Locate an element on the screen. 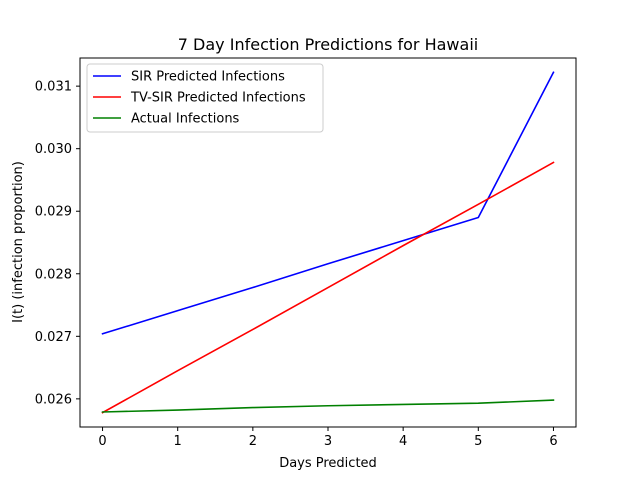 This screenshot has height=480, width=640. y-tick-label: 0.028 is located at coordinates (53, 274).